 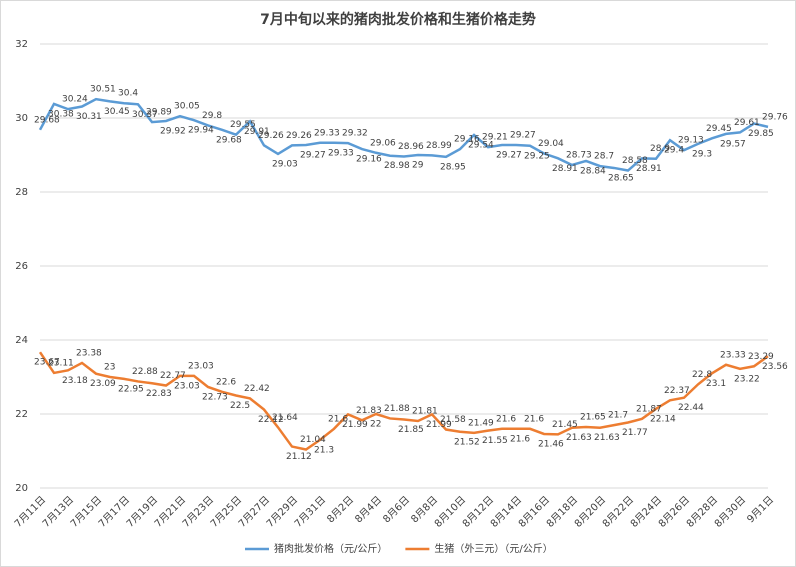 What do you see at coordinates (660, 149) in the screenshot?
I see `data-label: 28.9` at bounding box center [660, 149].